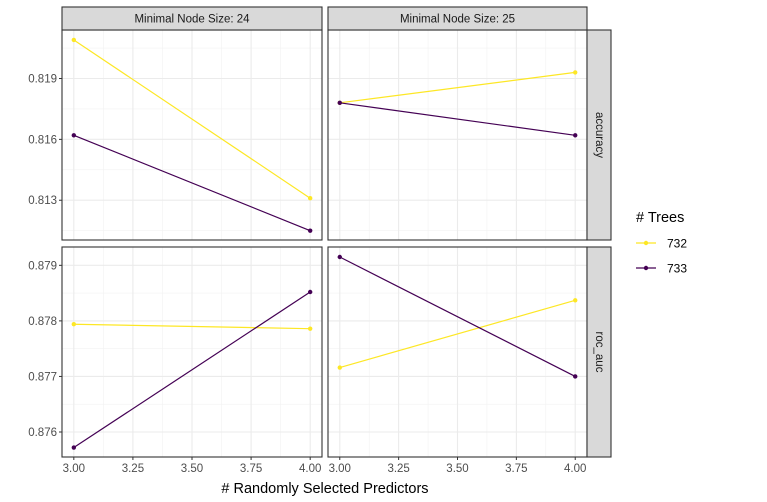  Describe the element at coordinates (660, 218) in the screenshot. I see `legend-title: # Trees` at that location.